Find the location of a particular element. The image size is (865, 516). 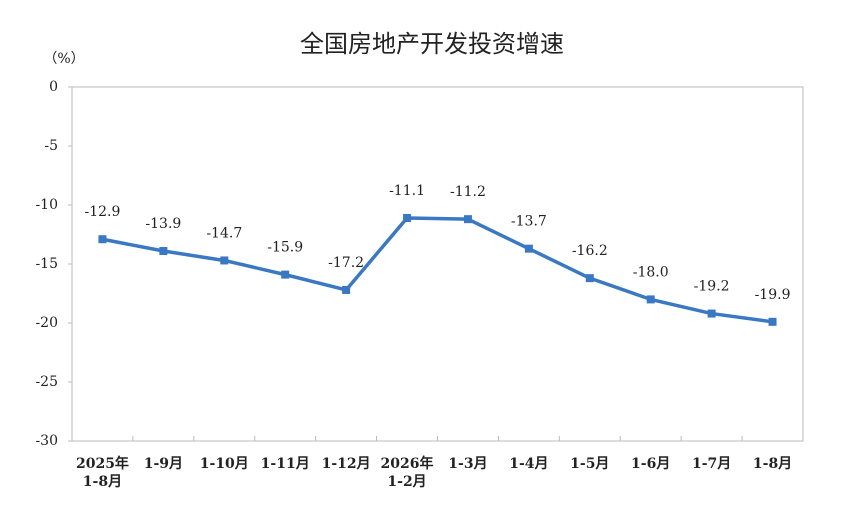

x-tick-label: 1-4月 is located at coordinates (528, 464).